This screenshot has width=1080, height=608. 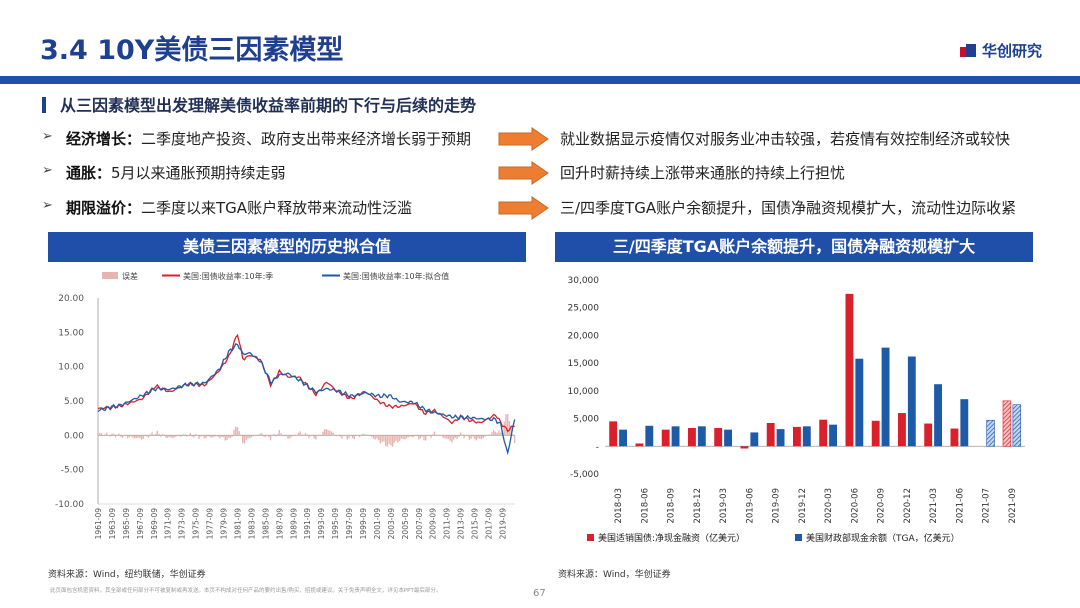 What do you see at coordinates (104, 139) in the screenshot?
I see `bullet-label: 经济增长：` at bounding box center [104, 139].